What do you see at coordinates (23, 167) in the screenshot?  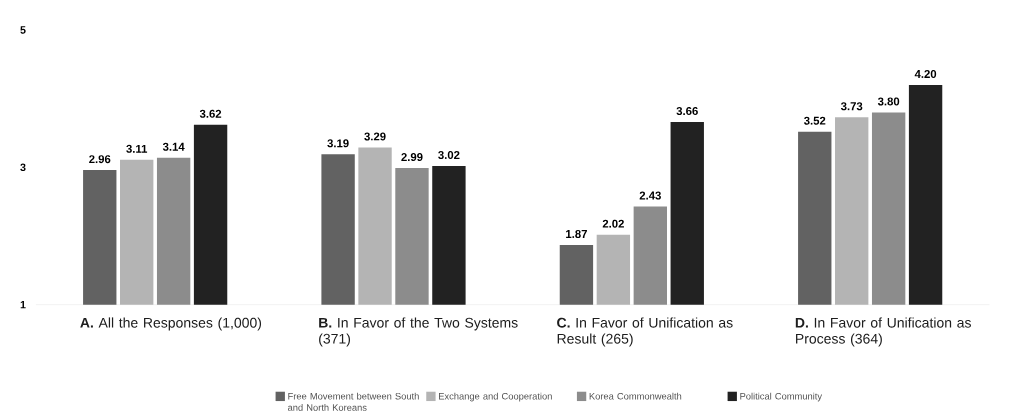 I see `y-tick-label: 3` at bounding box center [23, 167].